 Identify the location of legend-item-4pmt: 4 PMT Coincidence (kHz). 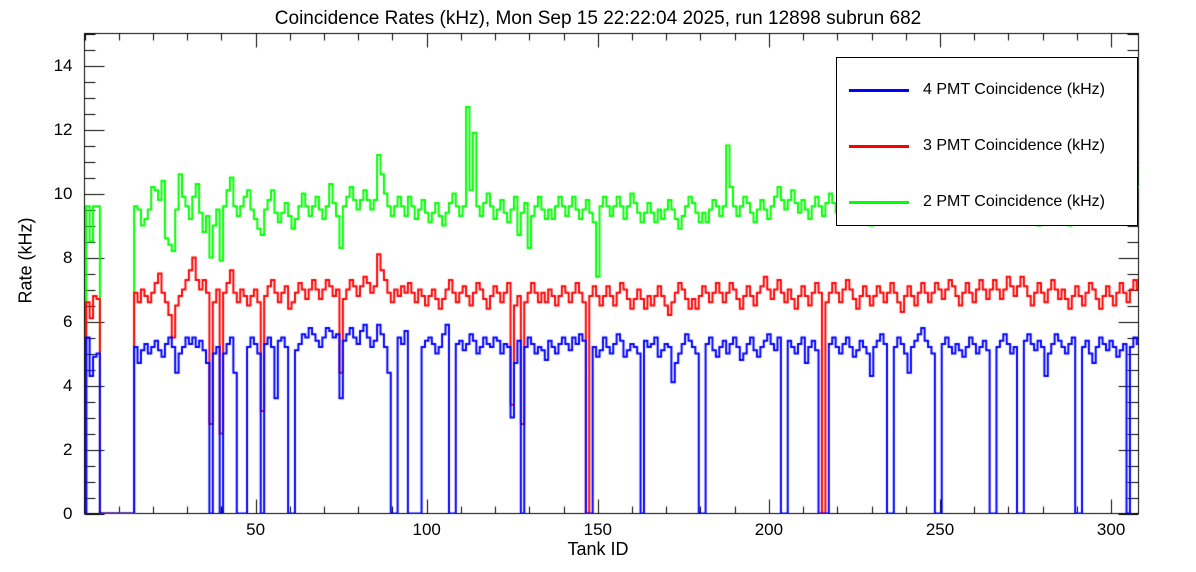
(988, 90).